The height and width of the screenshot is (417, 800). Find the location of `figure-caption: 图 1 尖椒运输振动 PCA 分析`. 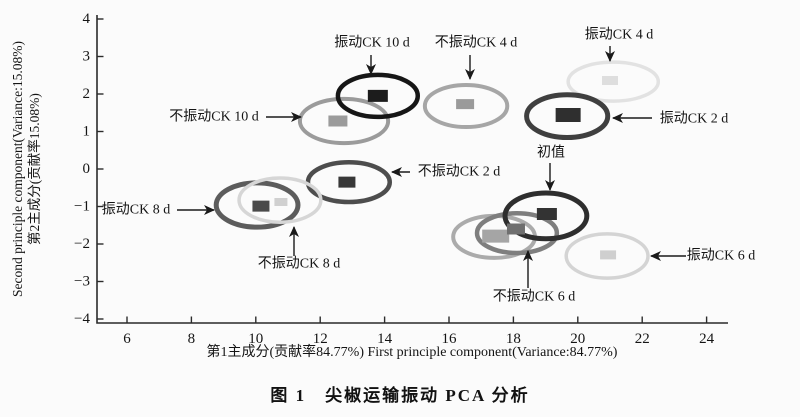

figure-caption: 图 1 尖椒运输振动 PCA 分析 is located at coordinates (400, 395).